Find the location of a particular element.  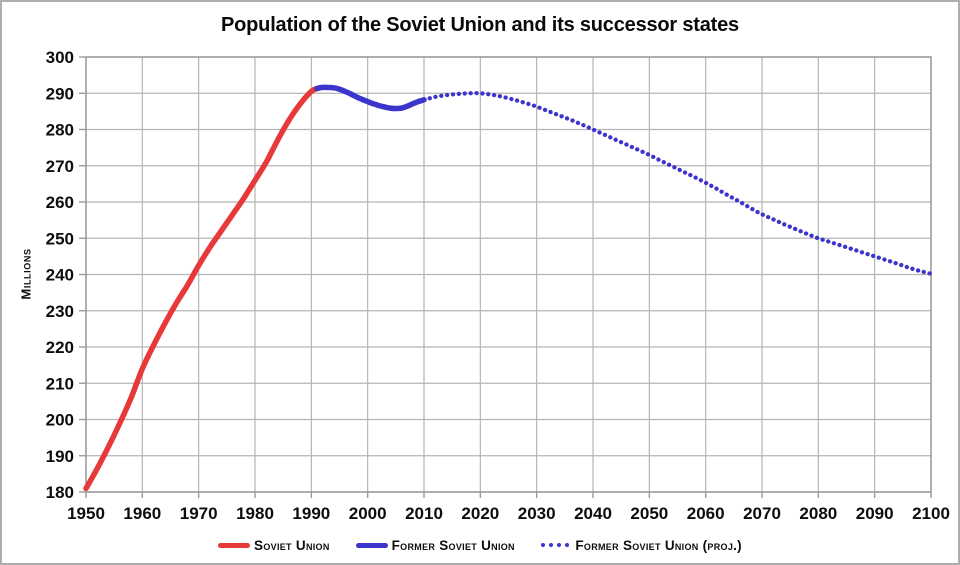

x-tick-label: 1990 is located at coordinates (311, 513).